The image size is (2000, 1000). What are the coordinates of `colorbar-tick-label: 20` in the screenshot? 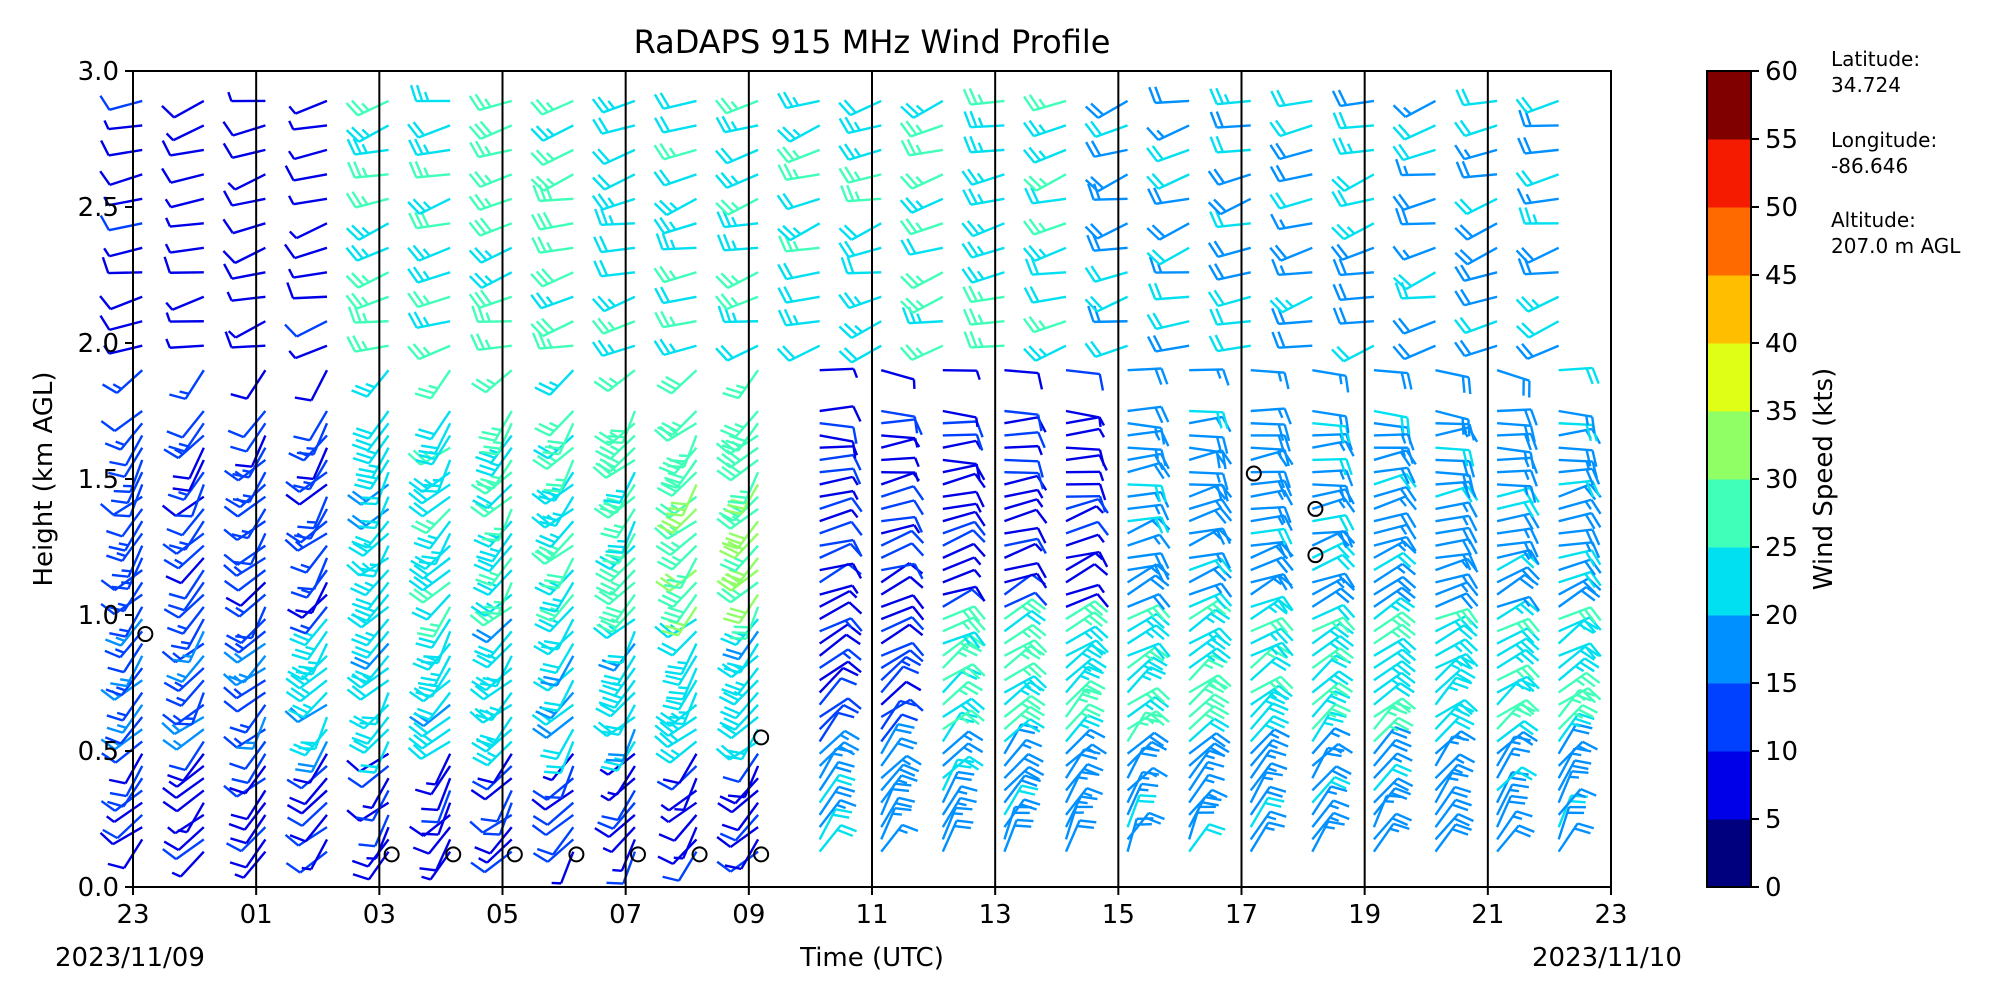 It's located at (1781, 616).